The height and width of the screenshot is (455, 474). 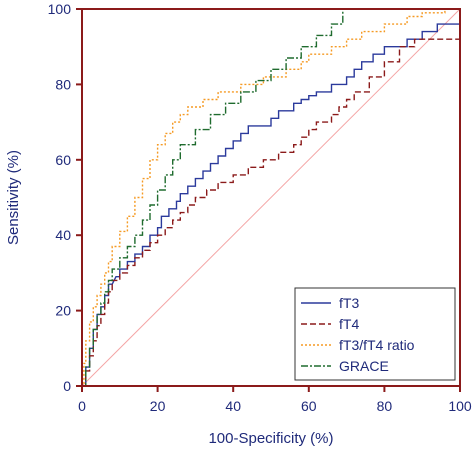 I want to click on legend-label-0: fT3, so click(x=349, y=303).